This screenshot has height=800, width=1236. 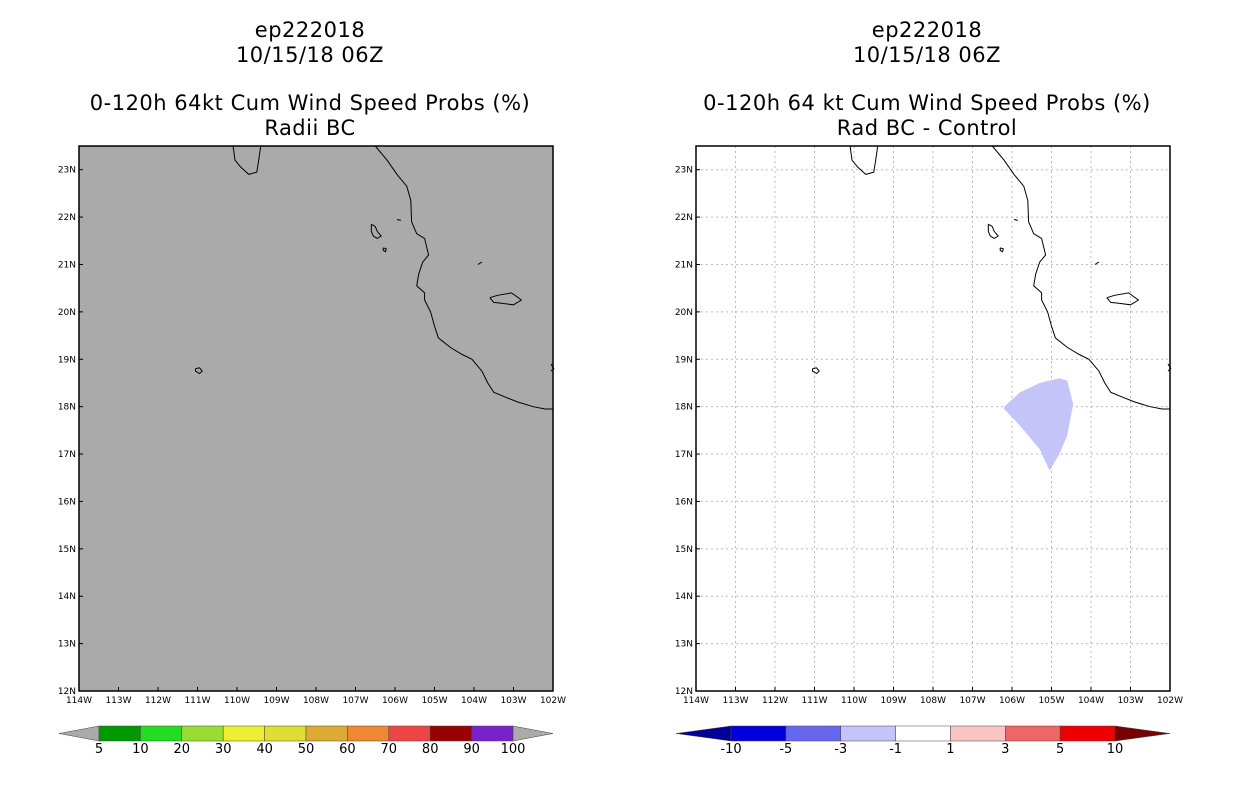 What do you see at coordinates (684, 597) in the screenshot?
I see `panel2-lat-label: 14N` at bounding box center [684, 597].